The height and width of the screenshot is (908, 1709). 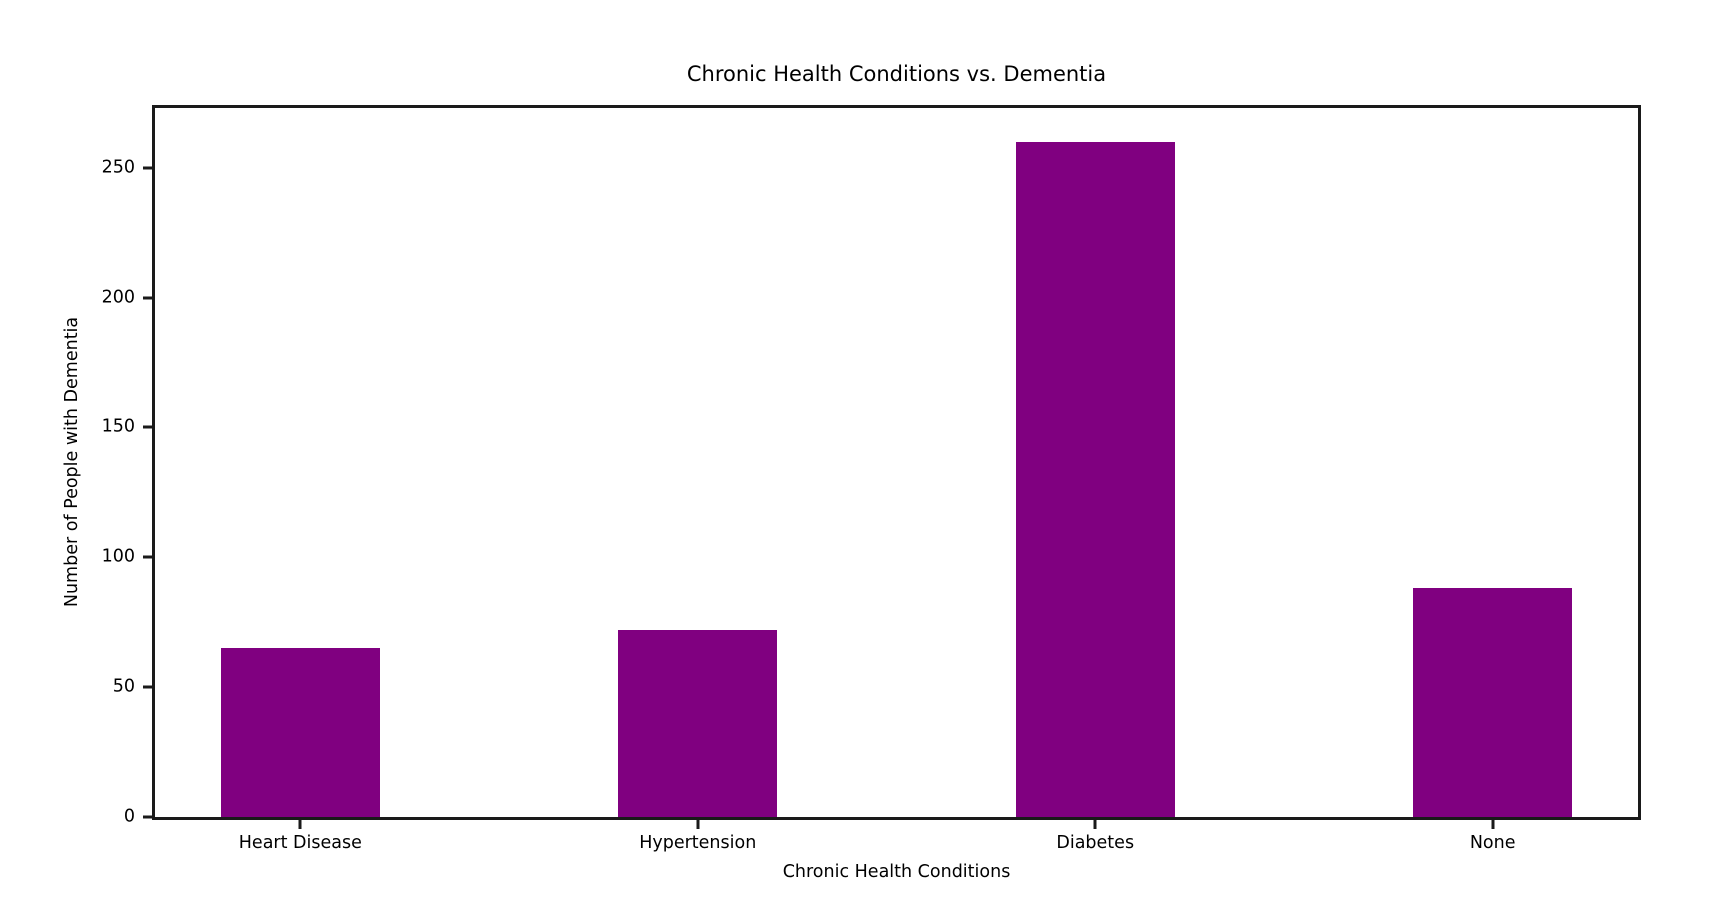 I want to click on y-tick-label-200: 200, so click(x=118, y=297).